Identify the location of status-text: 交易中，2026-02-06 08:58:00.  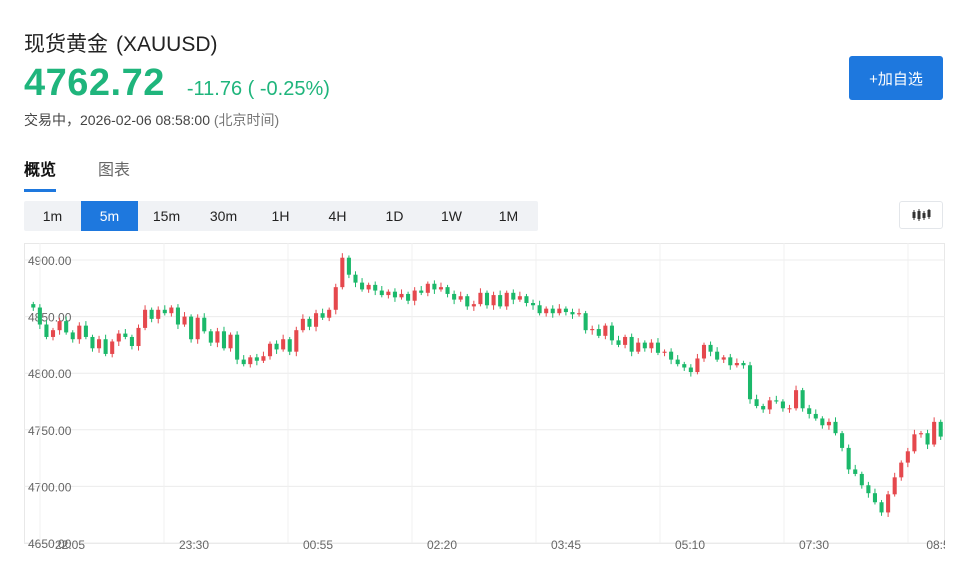
(117, 120).